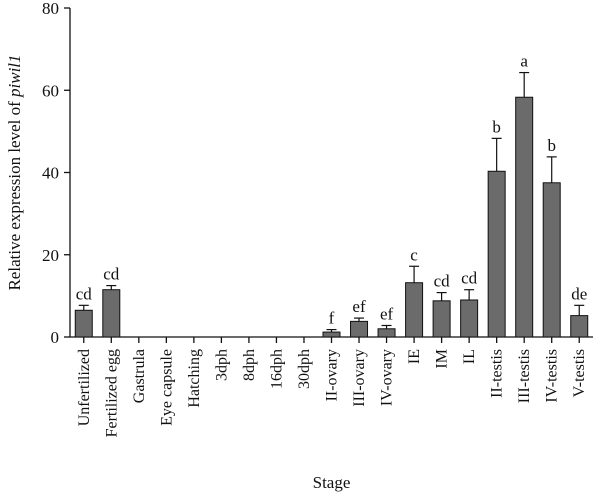 The image size is (600, 499). I want to click on x-tick-label: Eye capsule, so click(166, 387).